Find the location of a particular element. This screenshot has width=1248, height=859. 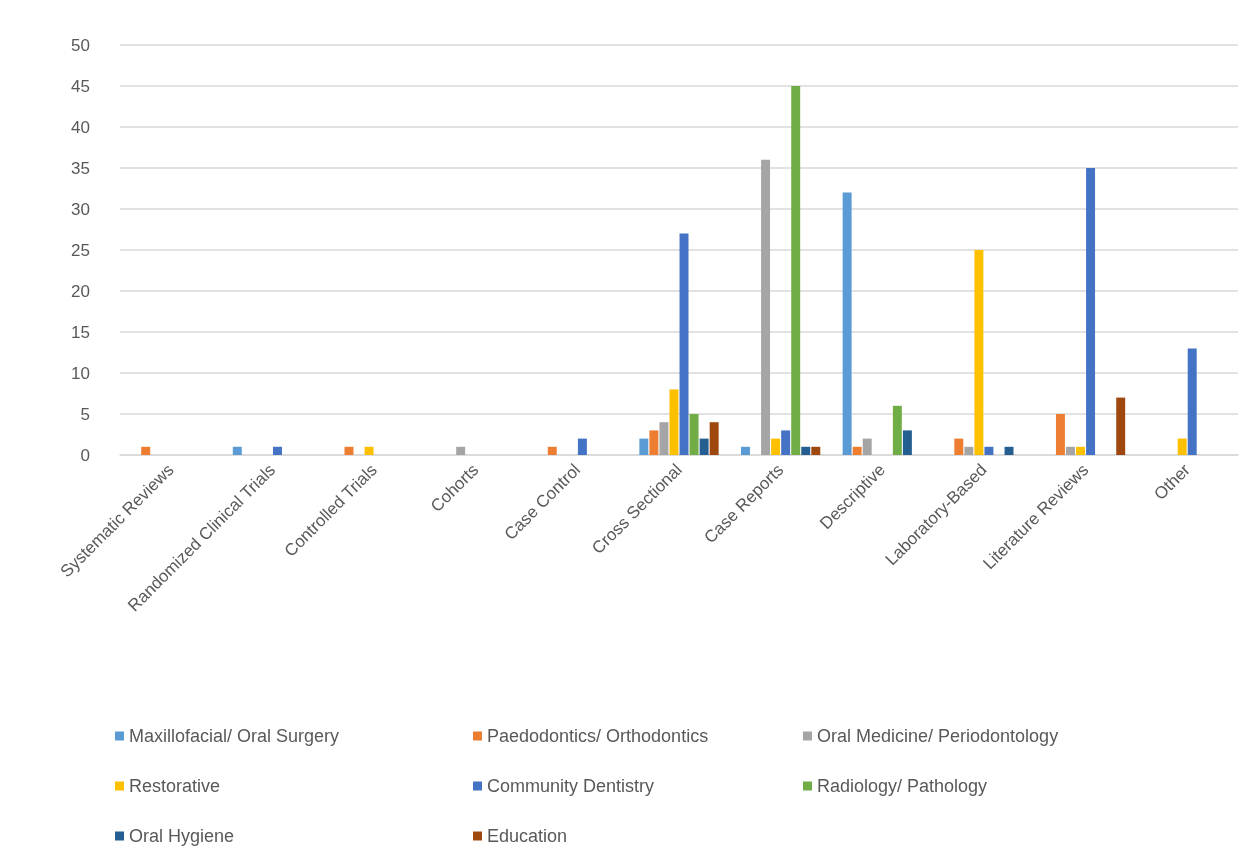

y-tick-label: 0 is located at coordinates (85, 455).